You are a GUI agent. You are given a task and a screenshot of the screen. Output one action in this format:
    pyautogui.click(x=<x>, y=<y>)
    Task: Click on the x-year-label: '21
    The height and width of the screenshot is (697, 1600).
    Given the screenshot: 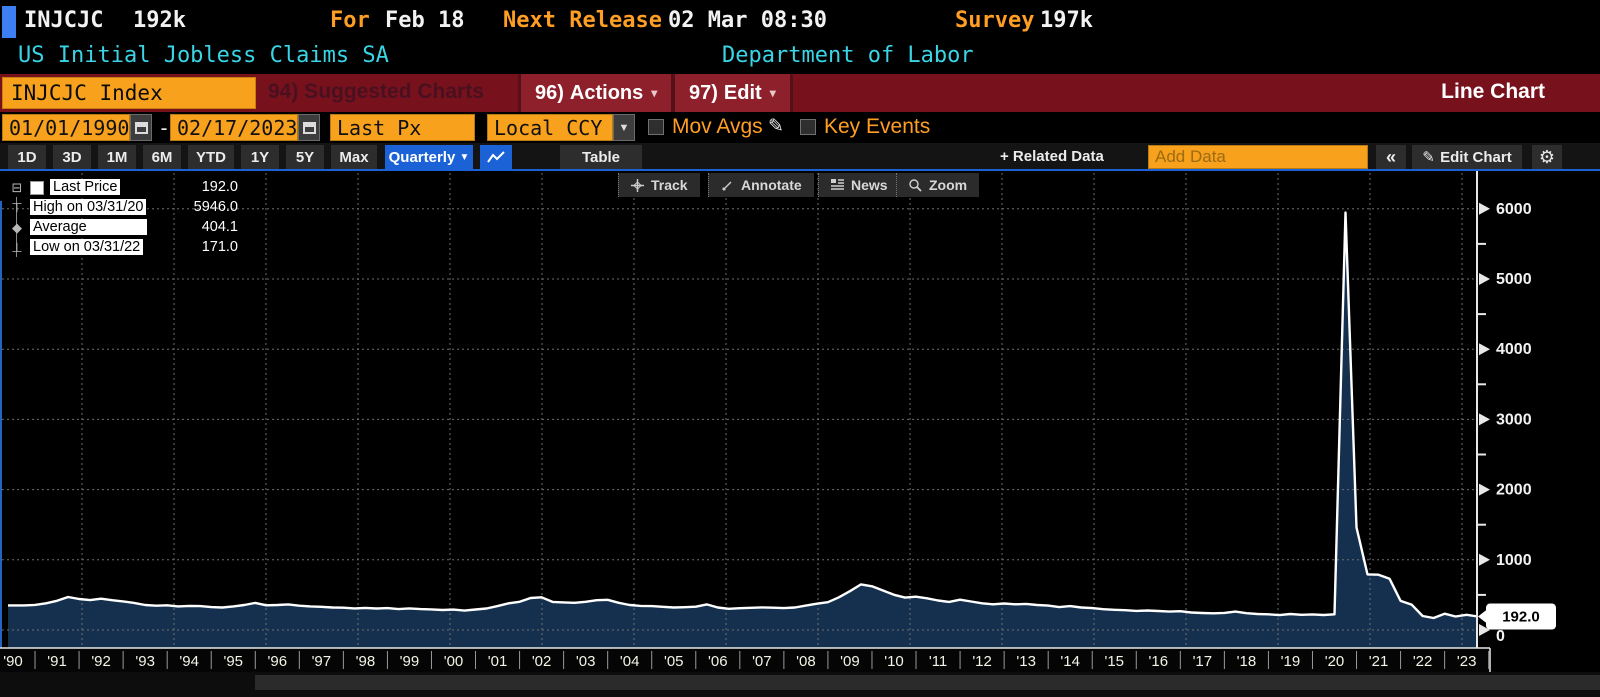 What is the action you would take?
    pyautogui.click(x=1379, y=661)
    